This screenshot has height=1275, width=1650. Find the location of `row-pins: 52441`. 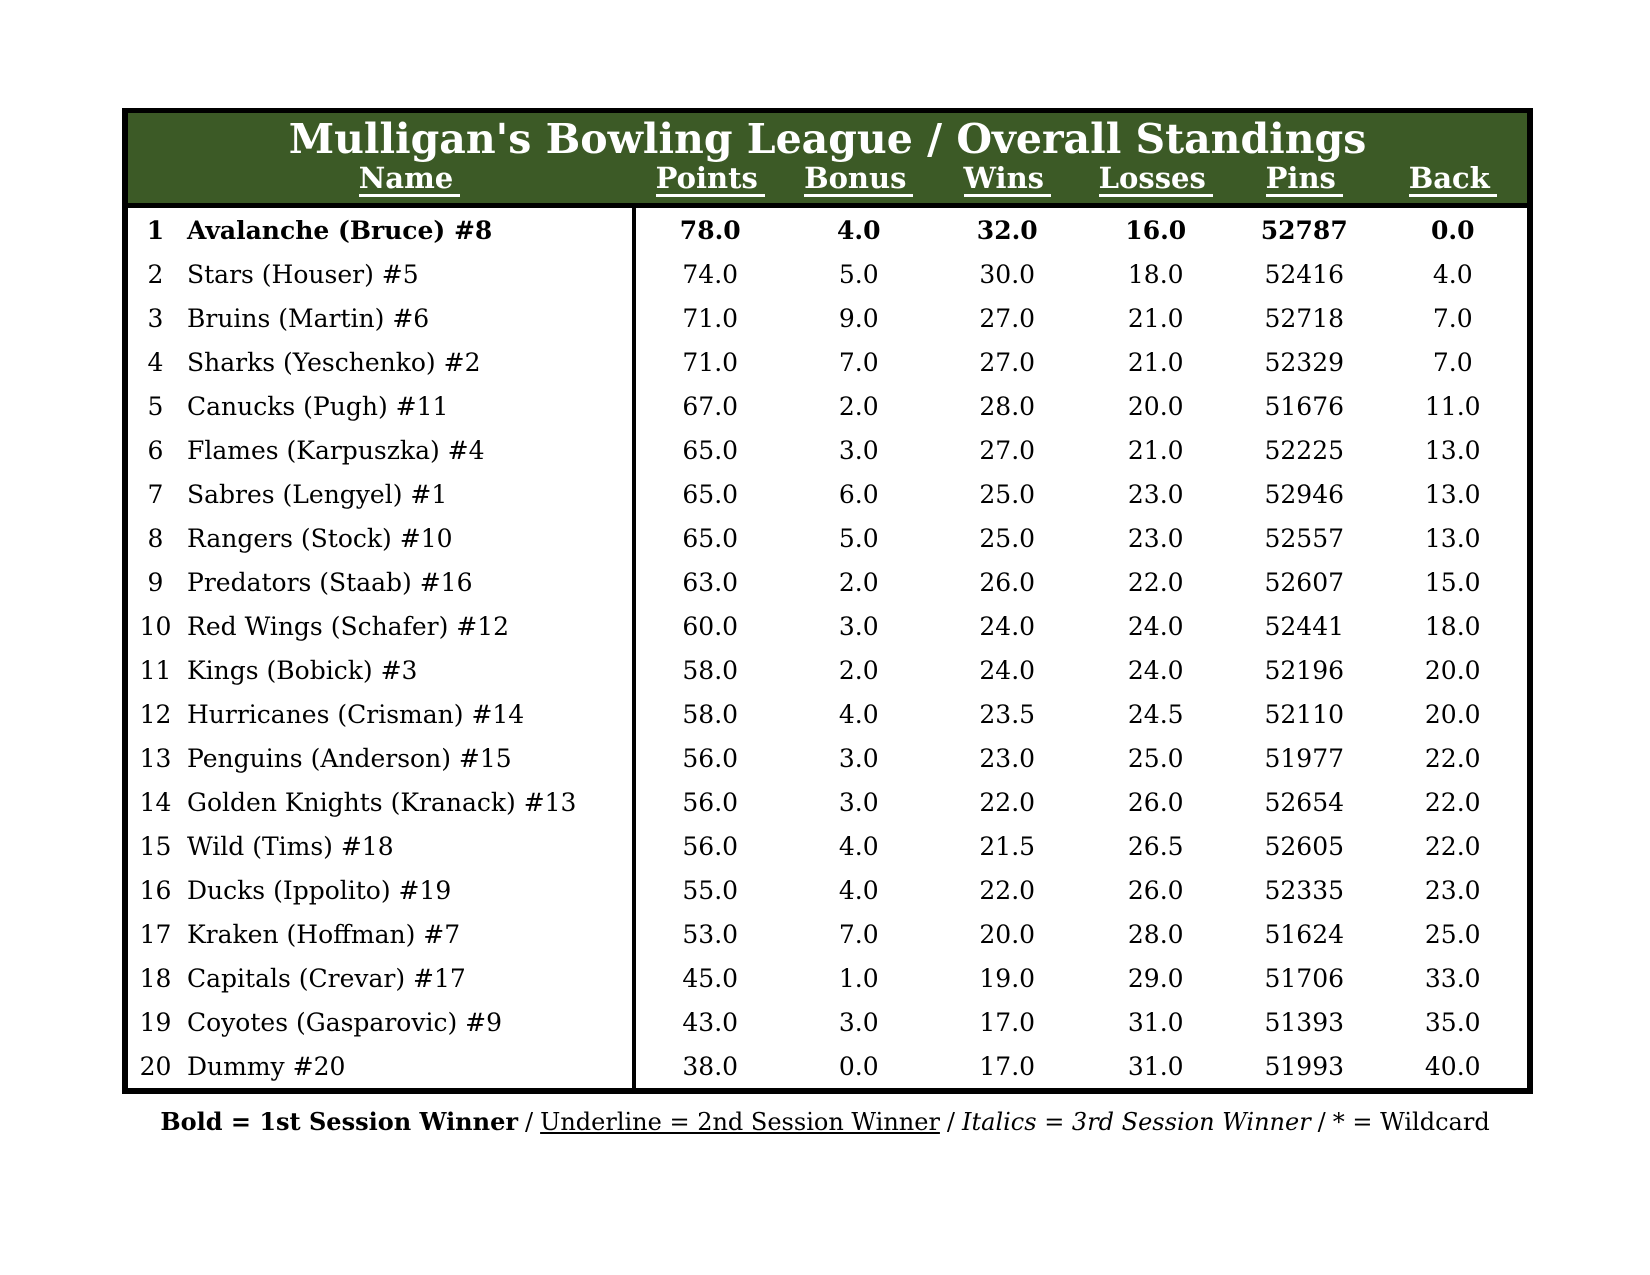

row-pins: 52441 is located at coordinates (1304, 626).